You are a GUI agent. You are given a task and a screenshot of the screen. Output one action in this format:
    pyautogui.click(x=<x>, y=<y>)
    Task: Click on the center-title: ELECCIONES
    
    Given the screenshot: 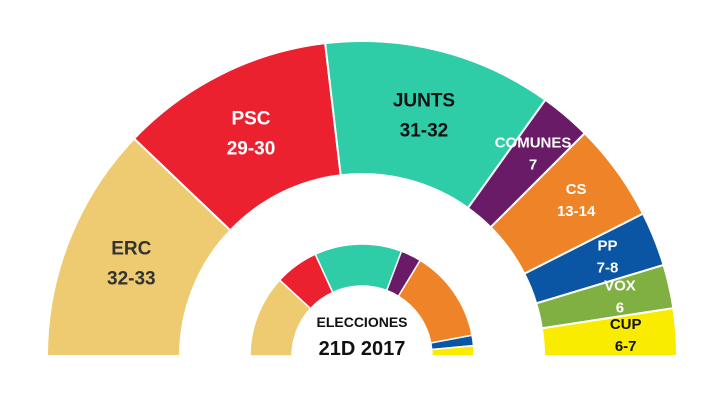 What is the action you would take?
    pyautogui.click(x=361, y=322)
    